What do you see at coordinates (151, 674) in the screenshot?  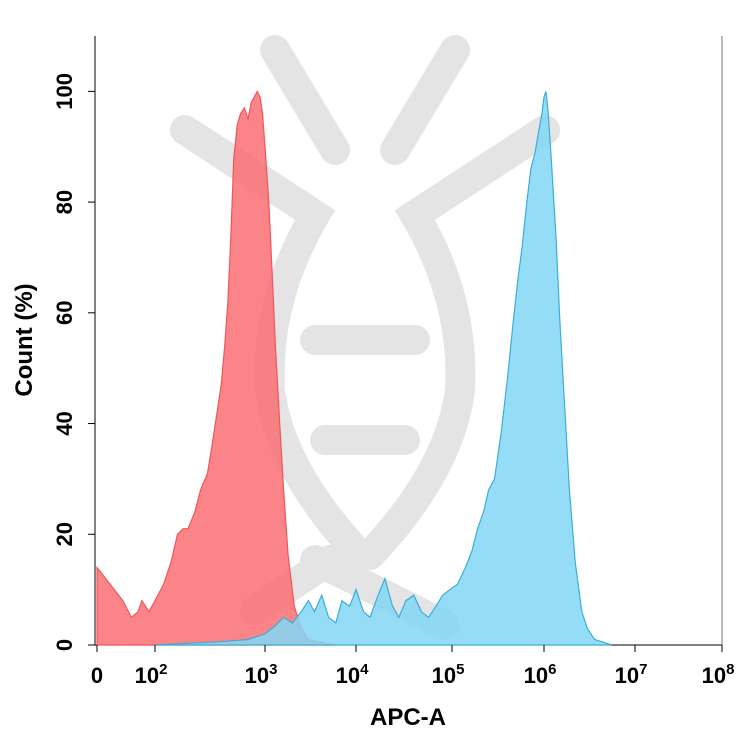 I see `x-tick-label: 10²` at bounding box center [151, 674].